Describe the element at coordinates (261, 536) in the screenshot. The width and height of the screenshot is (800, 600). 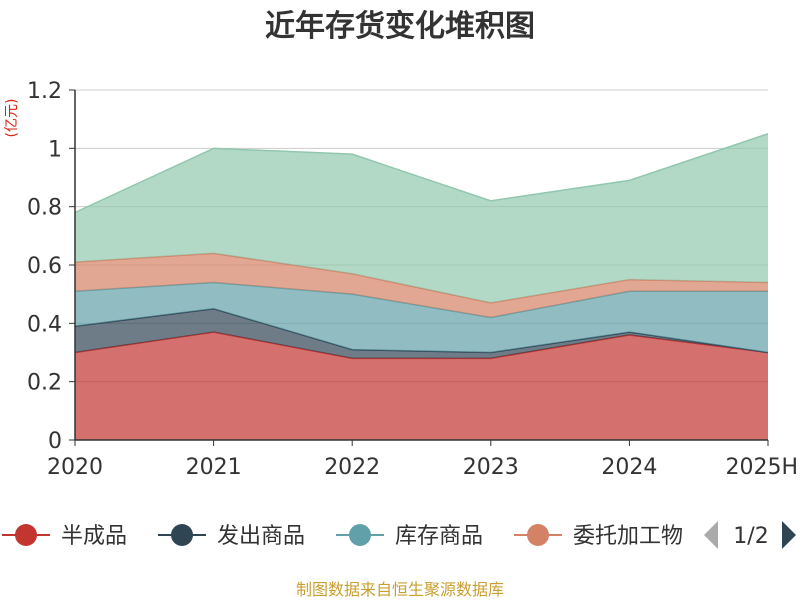
I see `legend-label: 发出商品` at that location.